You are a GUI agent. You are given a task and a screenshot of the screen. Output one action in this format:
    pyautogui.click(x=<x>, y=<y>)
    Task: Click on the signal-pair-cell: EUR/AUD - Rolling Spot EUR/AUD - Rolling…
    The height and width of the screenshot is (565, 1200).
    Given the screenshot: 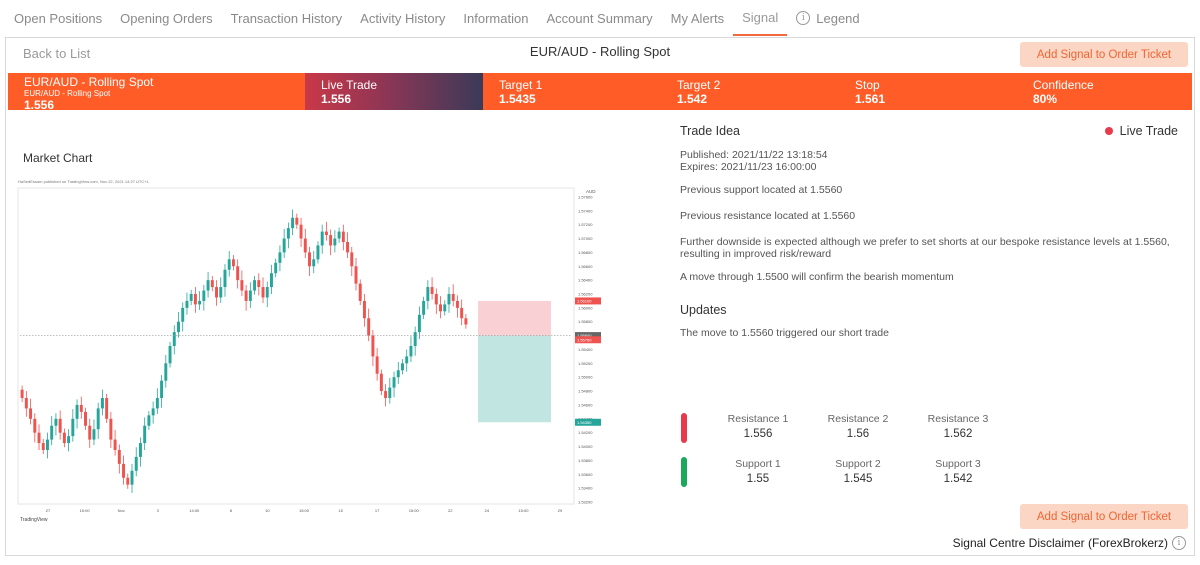 What is the action you would take?
    pyautogui.click(x=156, y=92)
    